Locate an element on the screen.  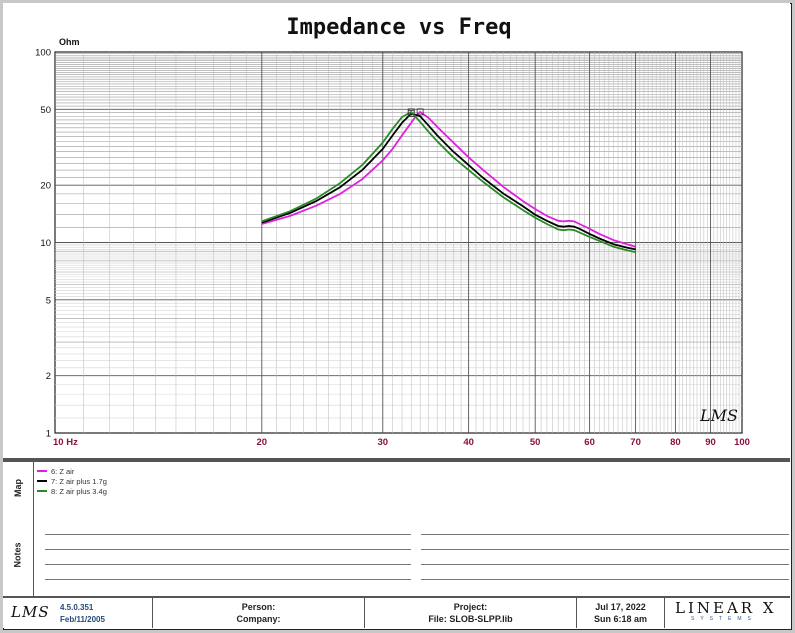
y-tick-labels: 1 2 5 10 20 50 100 is located at coordinates (43, 244).